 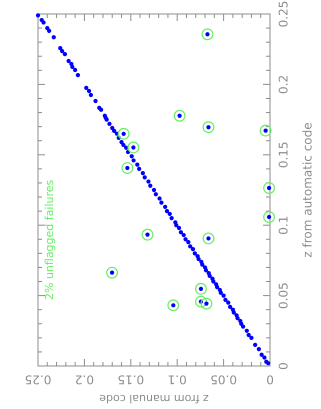 I want to click on y-tick-label: 0.2, so click(x=283, y=84).